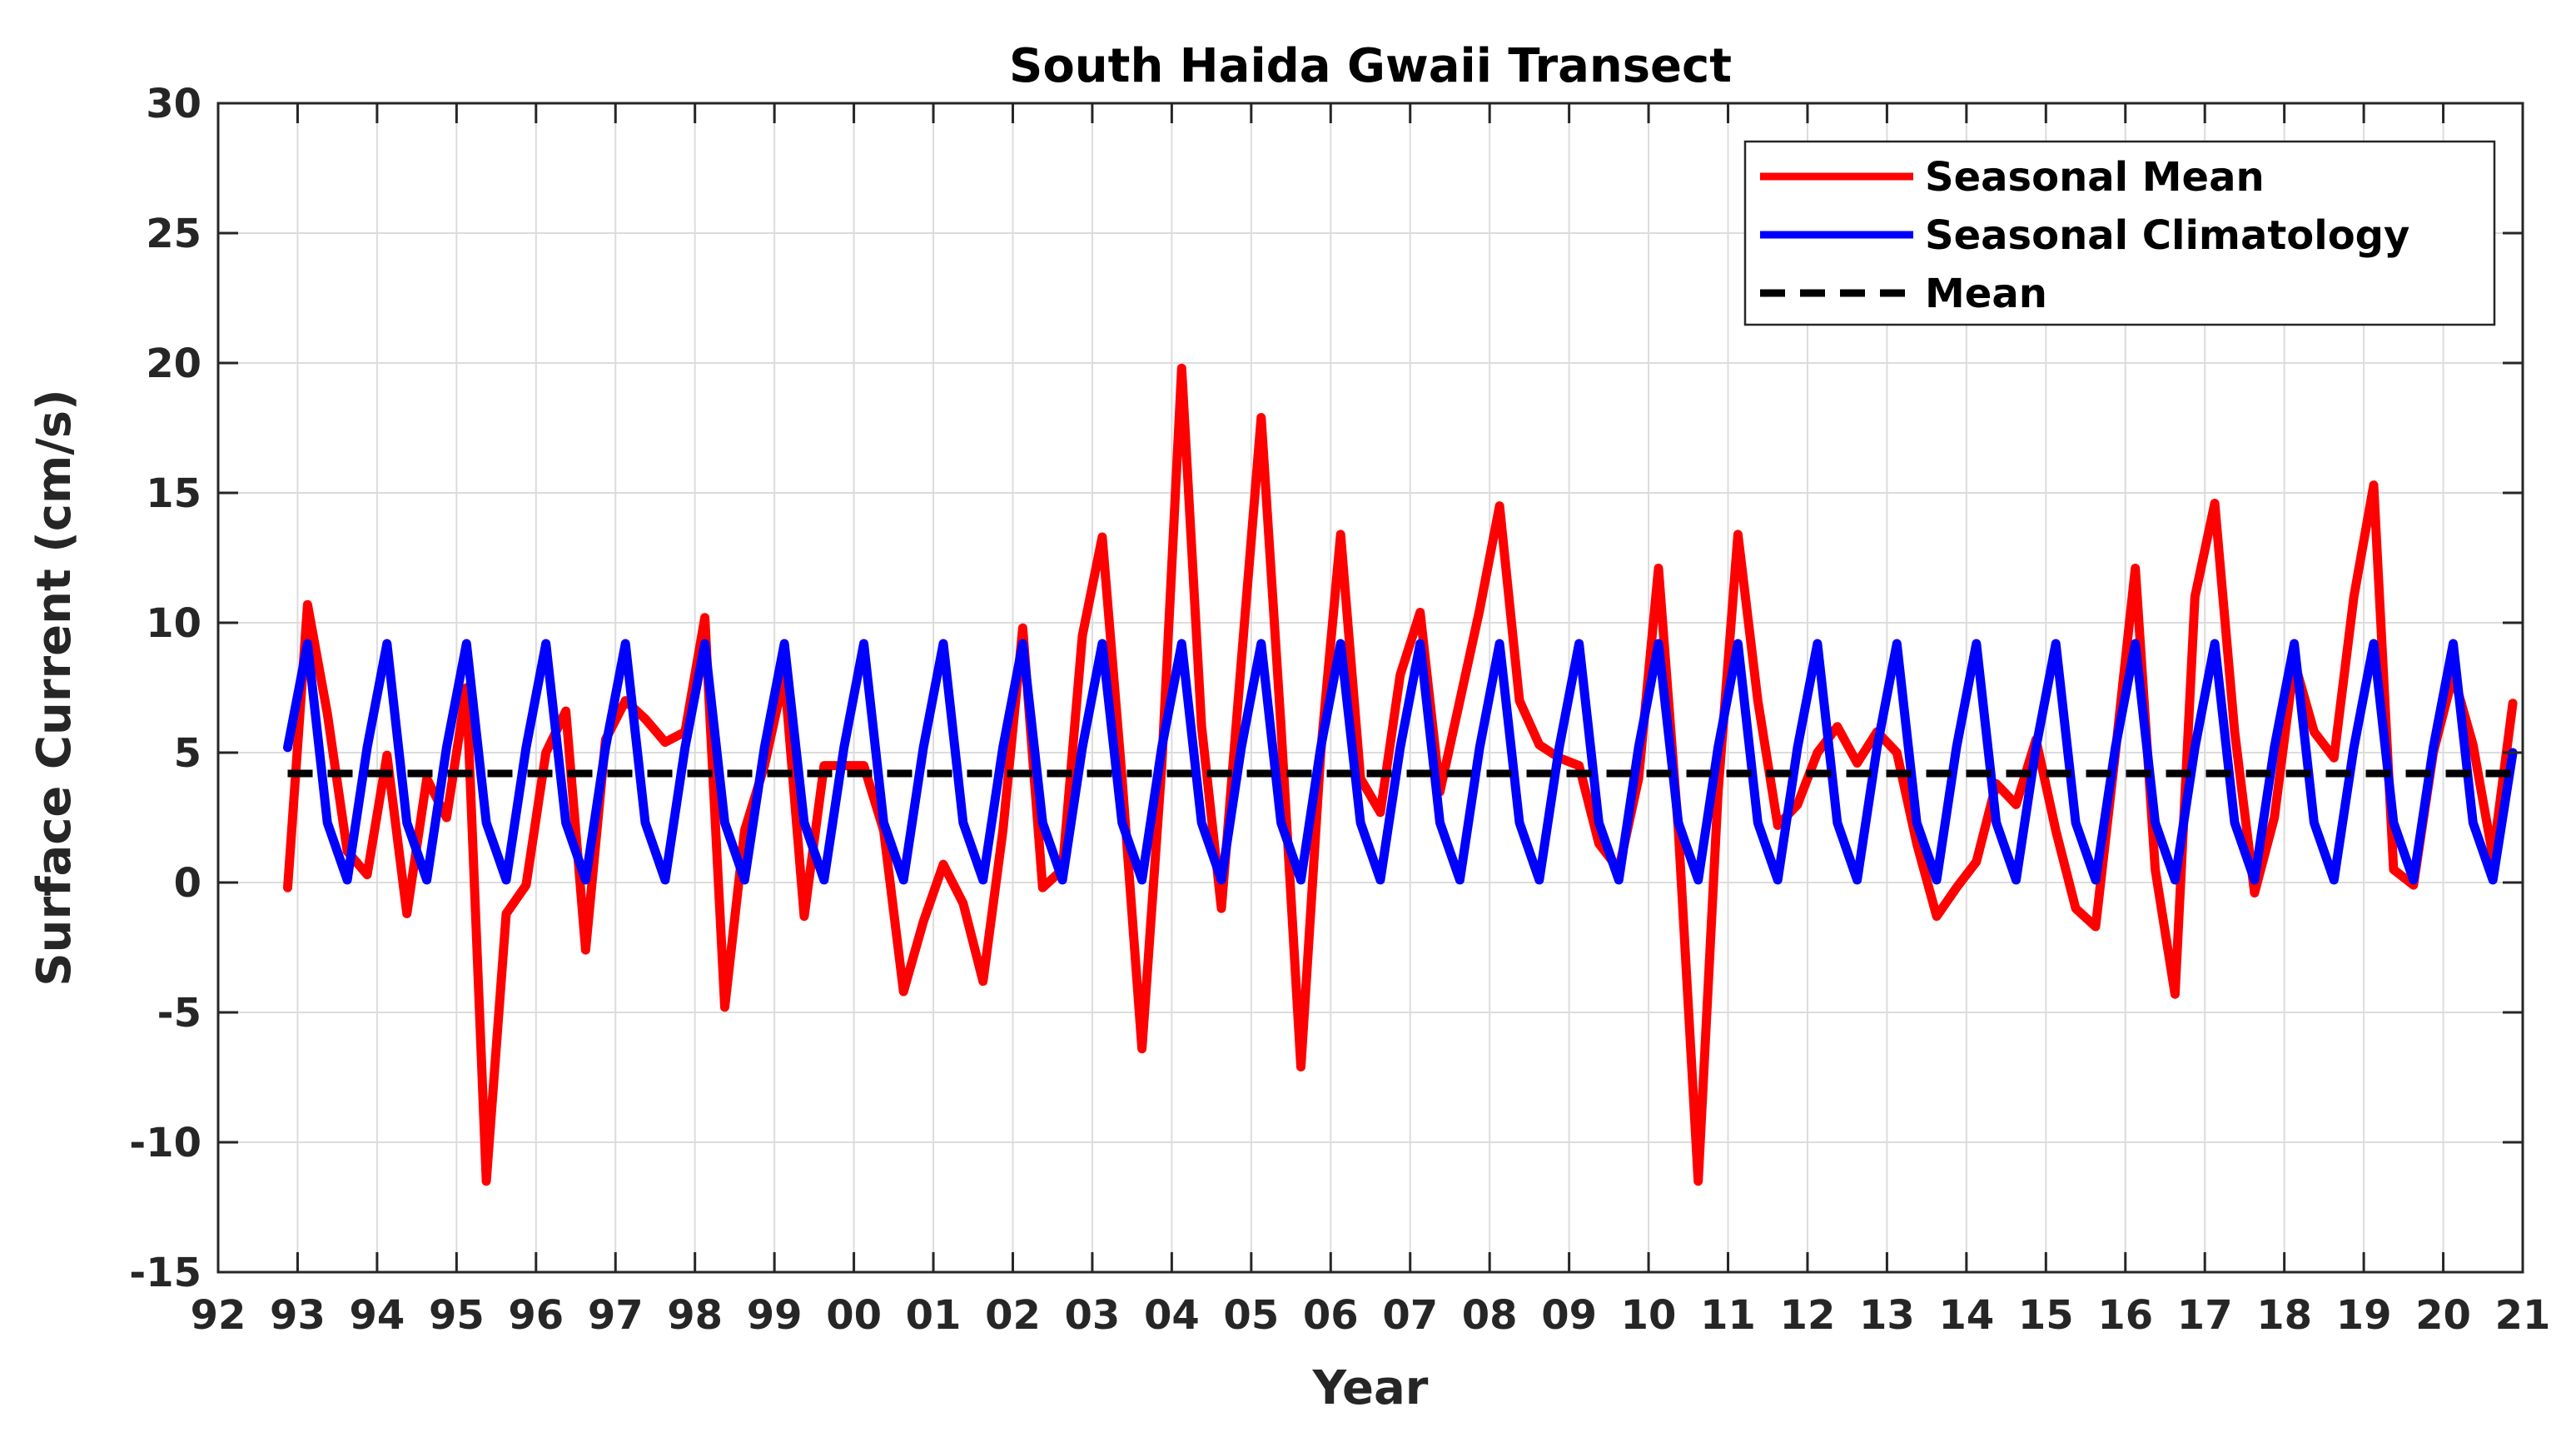 This screenshot has width=2576, height=1432. What do you see at coordinates (1490, 1315) in the screenshot?
I see `x-tick-label: 08` at bounding box center [1490, 1315].